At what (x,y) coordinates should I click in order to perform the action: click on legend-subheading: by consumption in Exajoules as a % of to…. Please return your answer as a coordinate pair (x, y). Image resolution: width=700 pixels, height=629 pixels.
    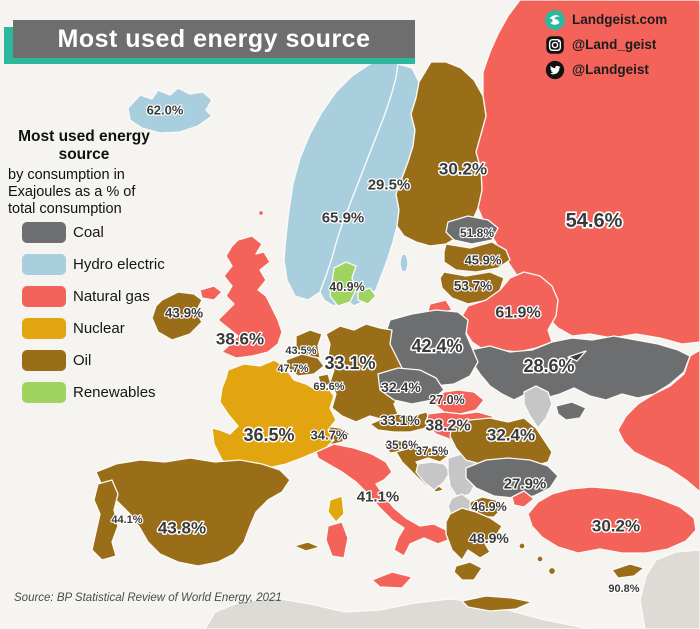
    Looking at the image, I should click on (72, 192).